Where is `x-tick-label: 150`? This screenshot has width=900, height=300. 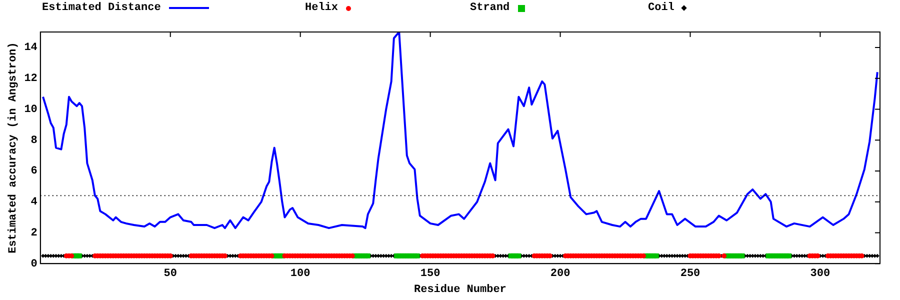 x-tick-label: 150 is located at coordinates (430, 274).